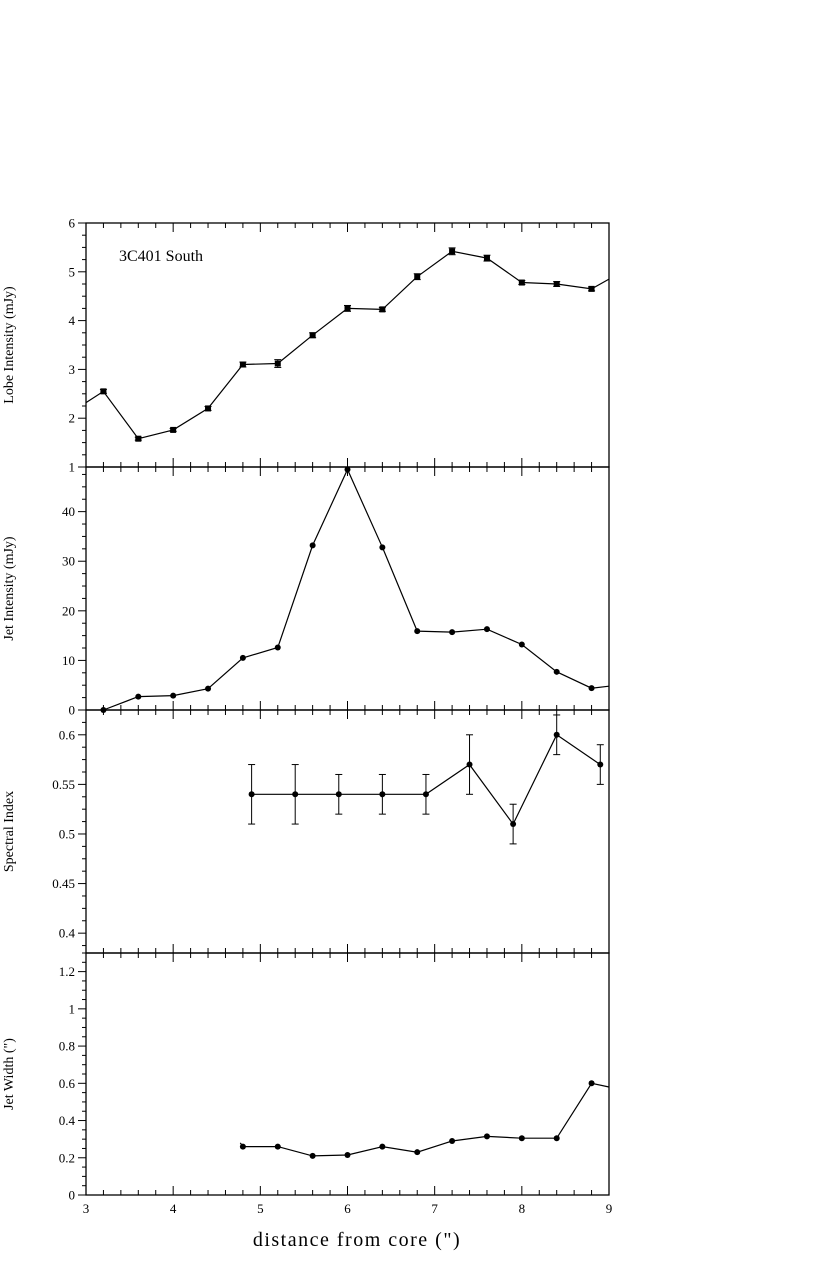 This screenshot has height=1267, width=830. I want to click on x-tick-label: 7, so click(434, 1208).